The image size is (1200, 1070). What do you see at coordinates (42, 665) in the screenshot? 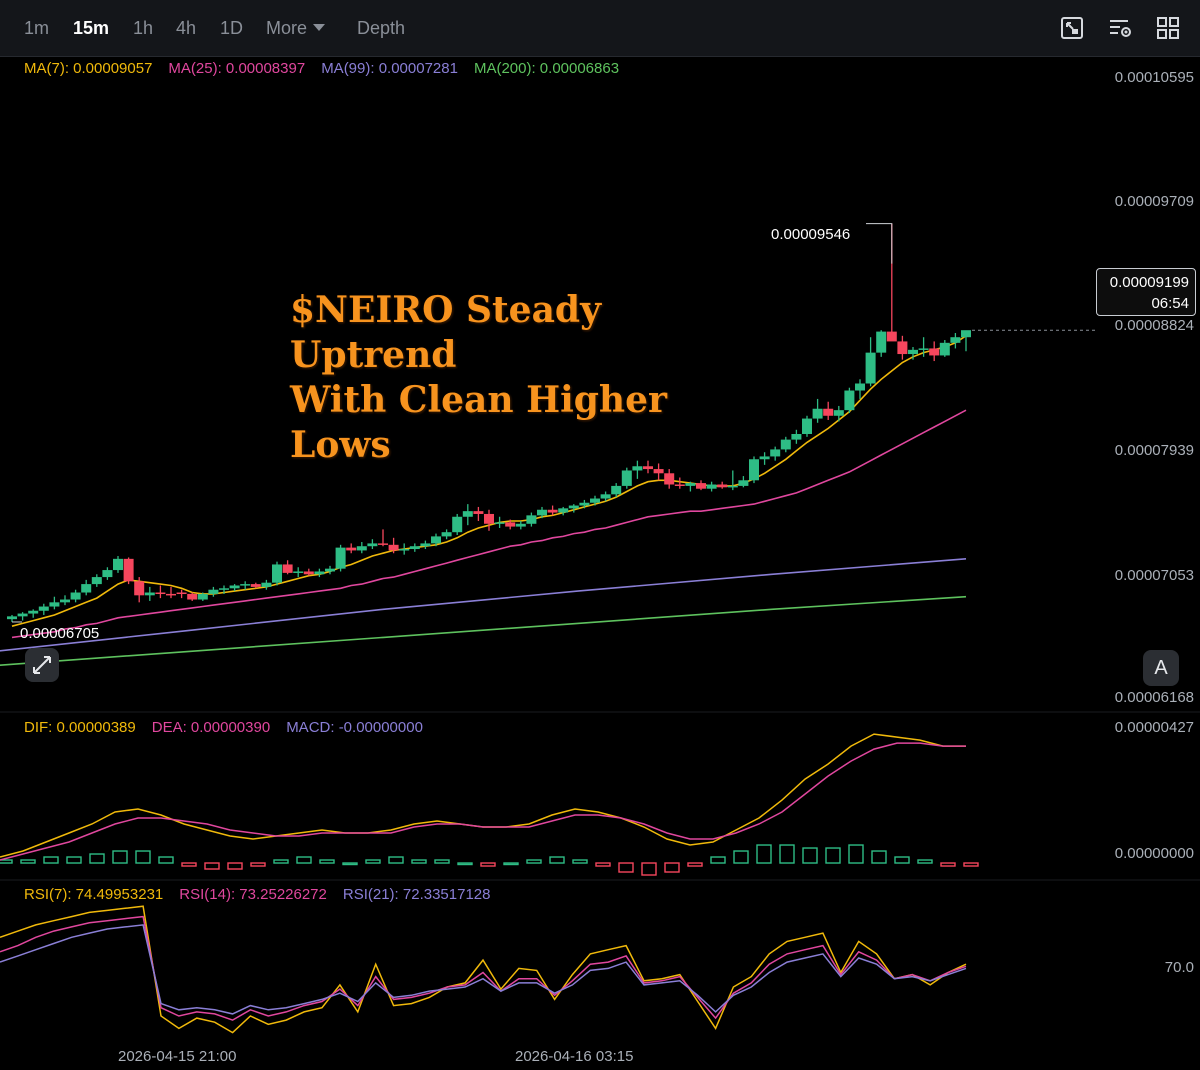
I see `fullscreen-button` at bounding box center [42, 665].